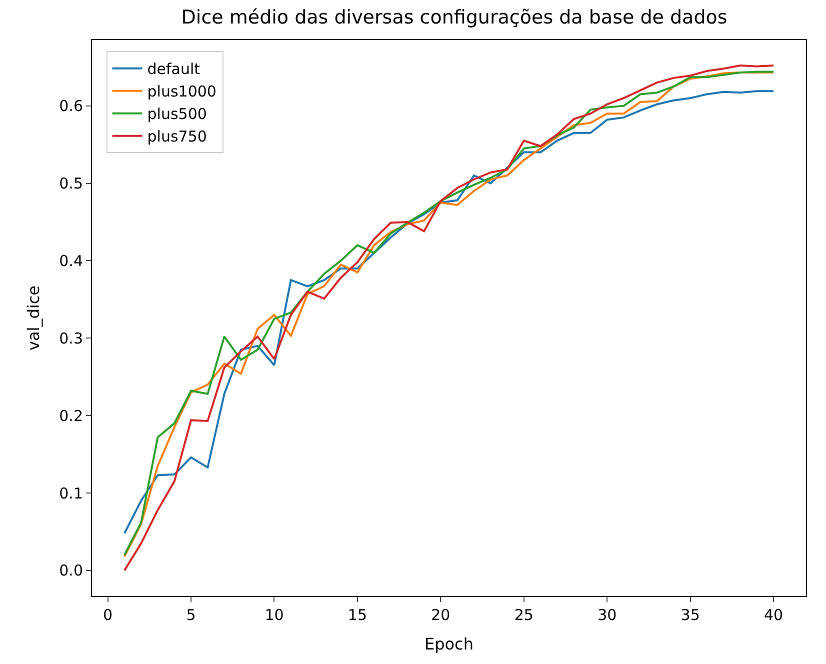 This screenshot has width=826, height=664. I want to click on y-tick-label: 0.1, so click(71, 493).